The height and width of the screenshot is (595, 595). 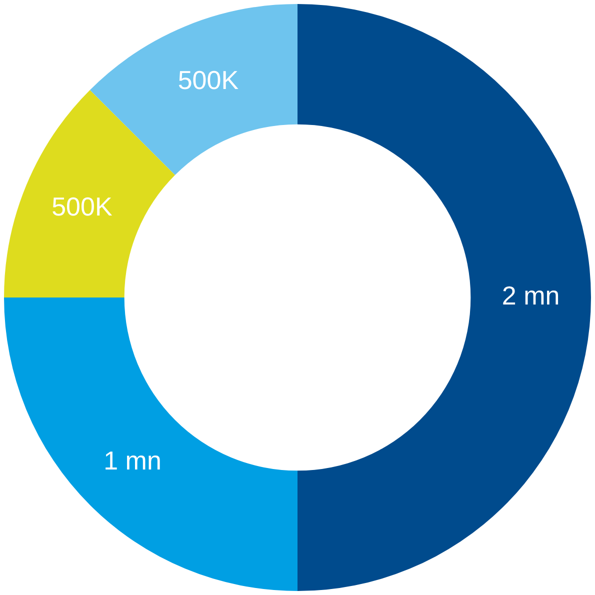 What do you see at coordinates (531, 295) in the screenshot?
I see `data-label: 2 mn` at bounding box center [531, 295].